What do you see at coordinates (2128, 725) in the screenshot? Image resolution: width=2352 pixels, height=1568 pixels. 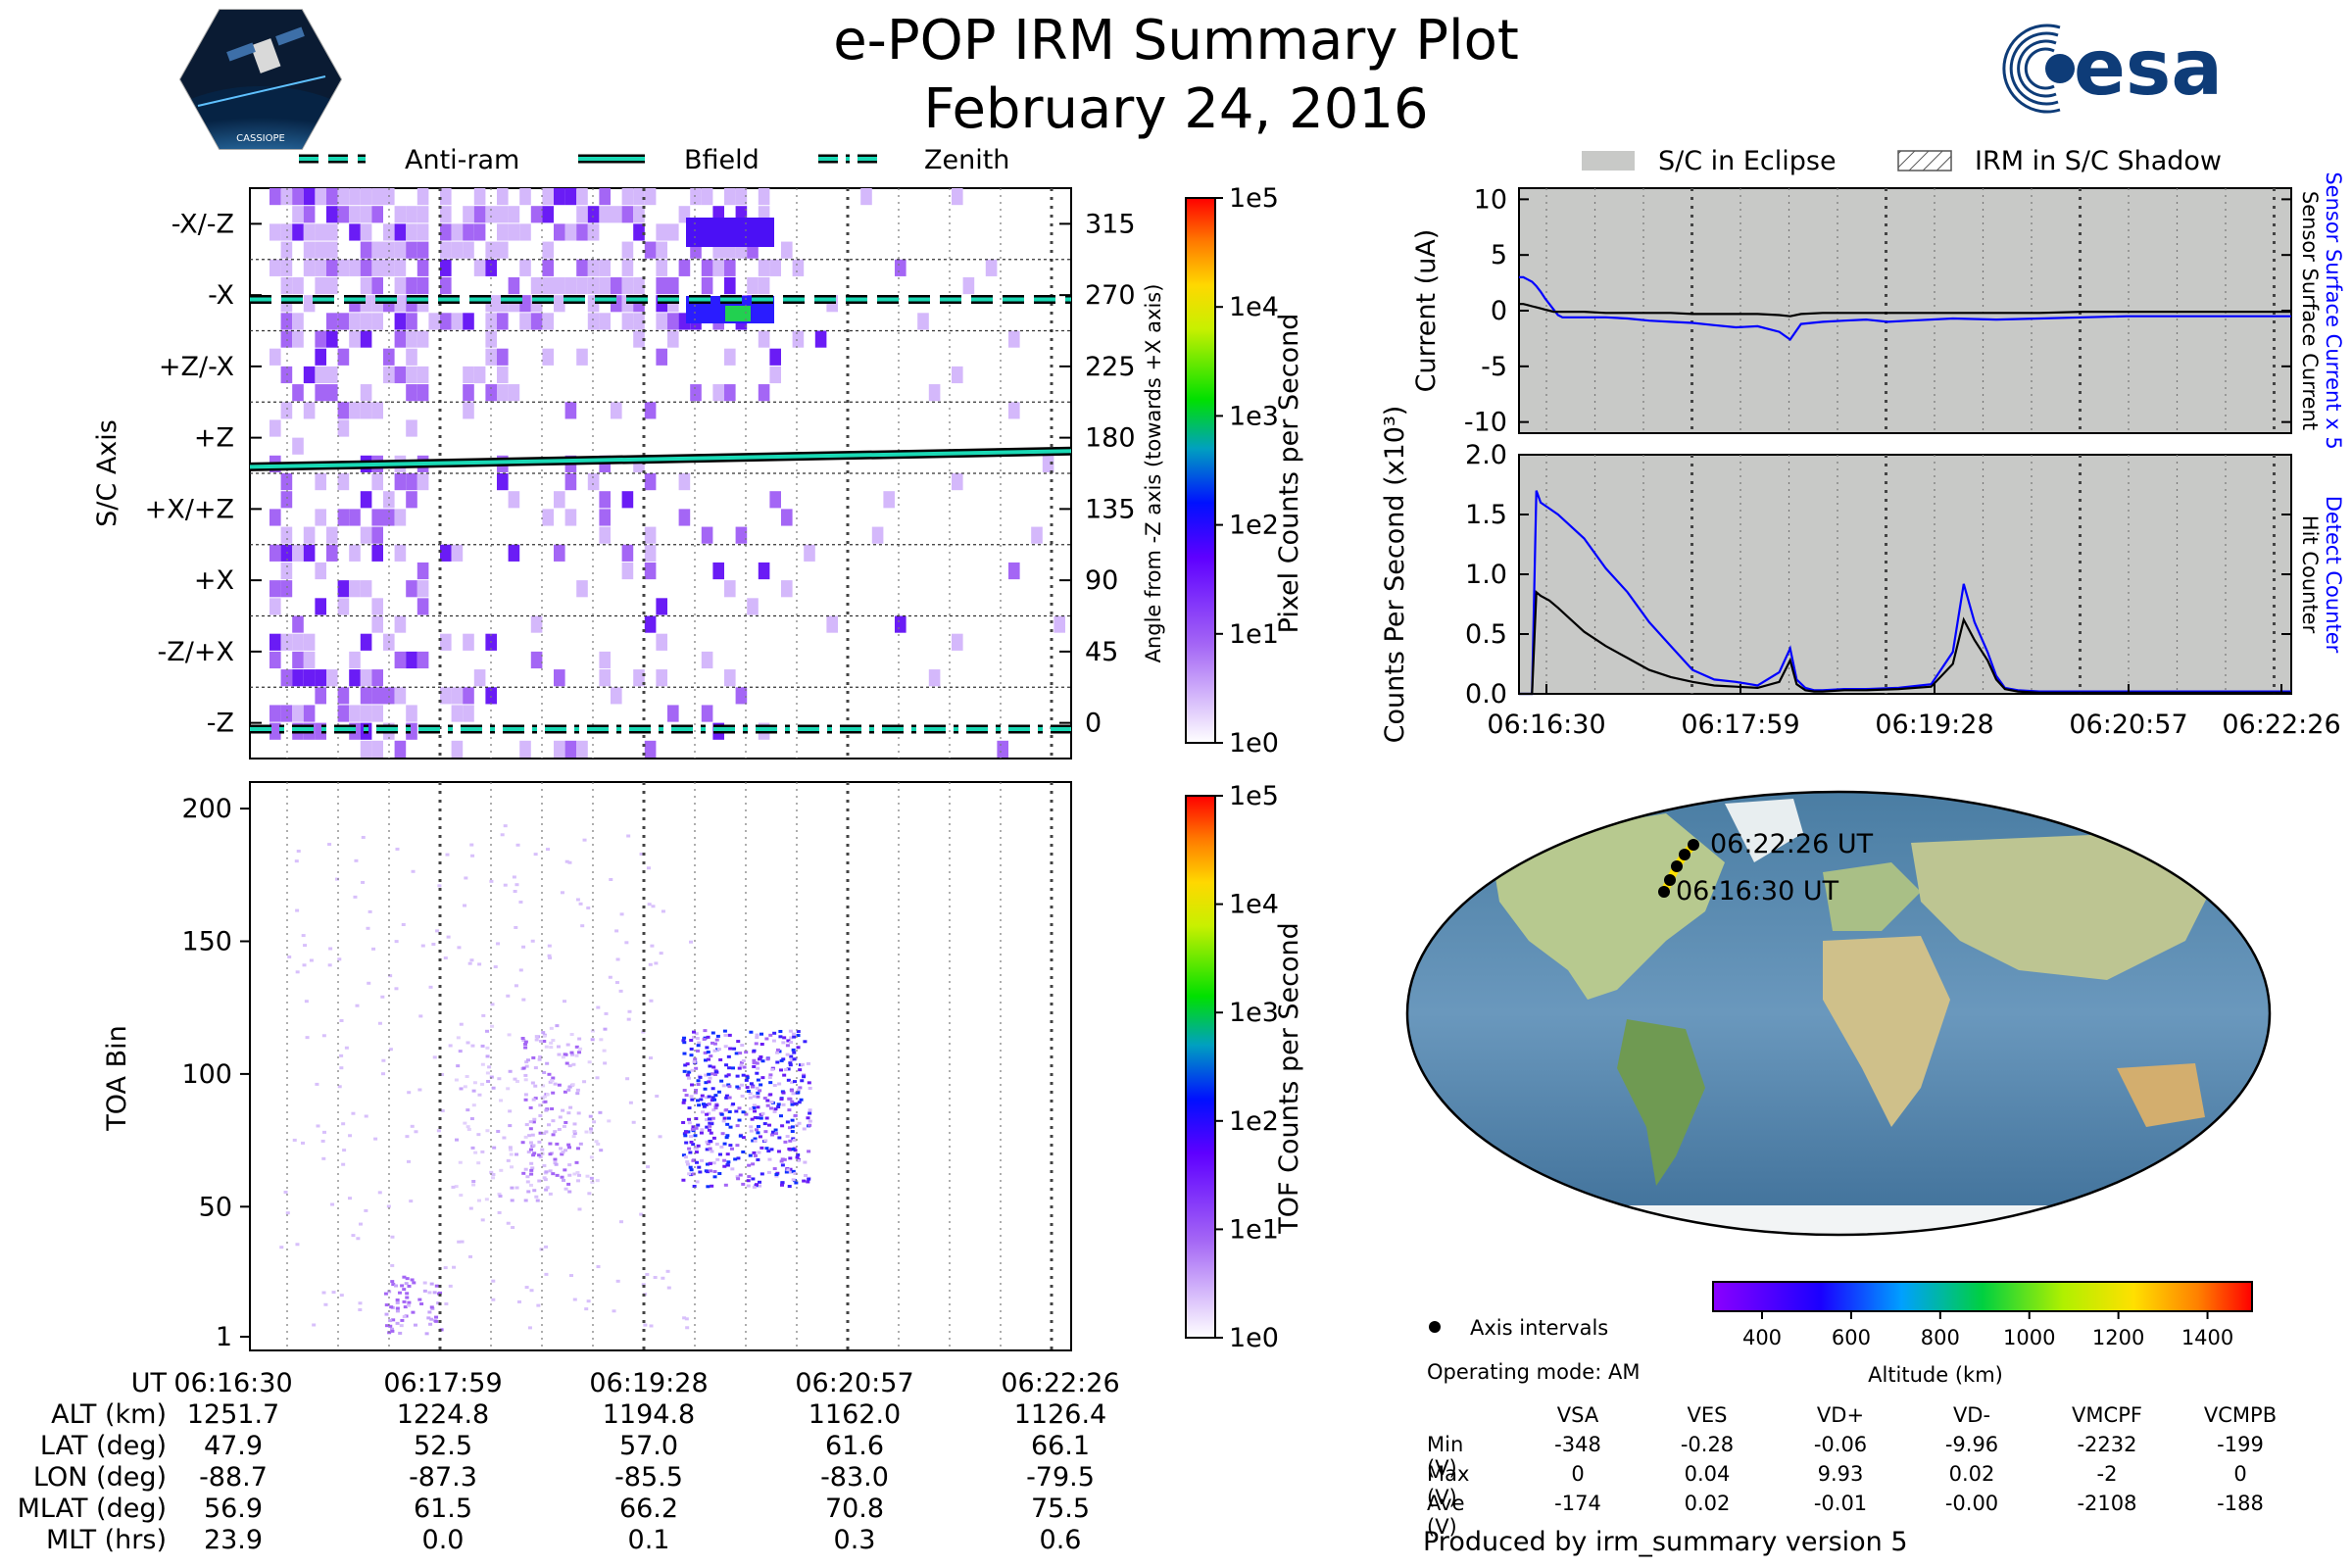 I see `line-chart-xtick-label: 06:20:57` at bounding box center [2128, 725].